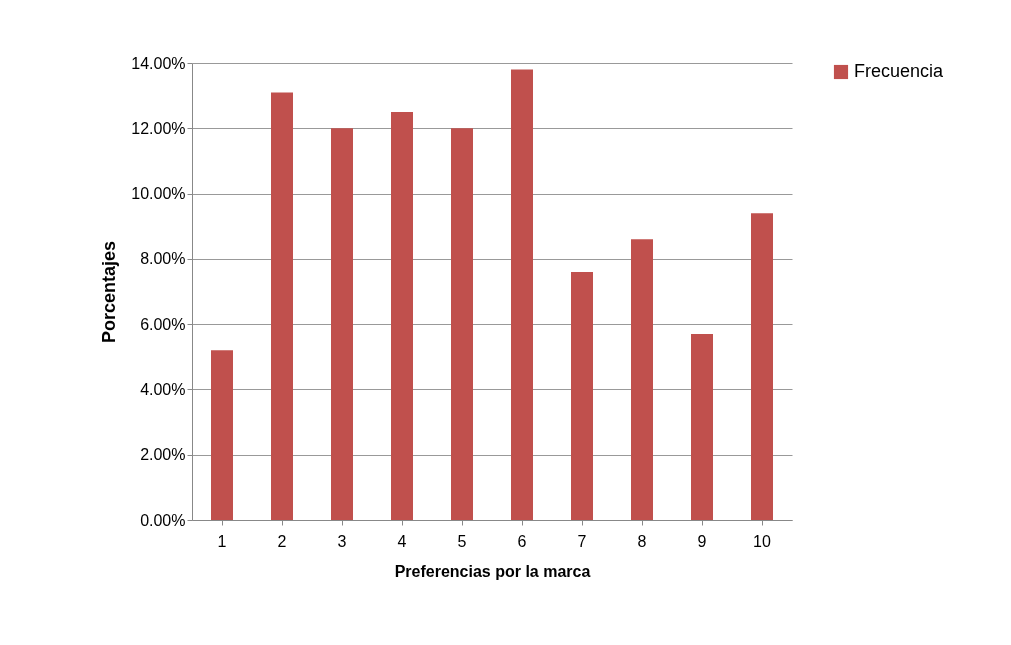 Image resolution: width=1011 pixels, height=645 pixels. Describe the element at coordinates (158, 194) in the screenshot. I see `y-tick-label: 10.00%` at that location.